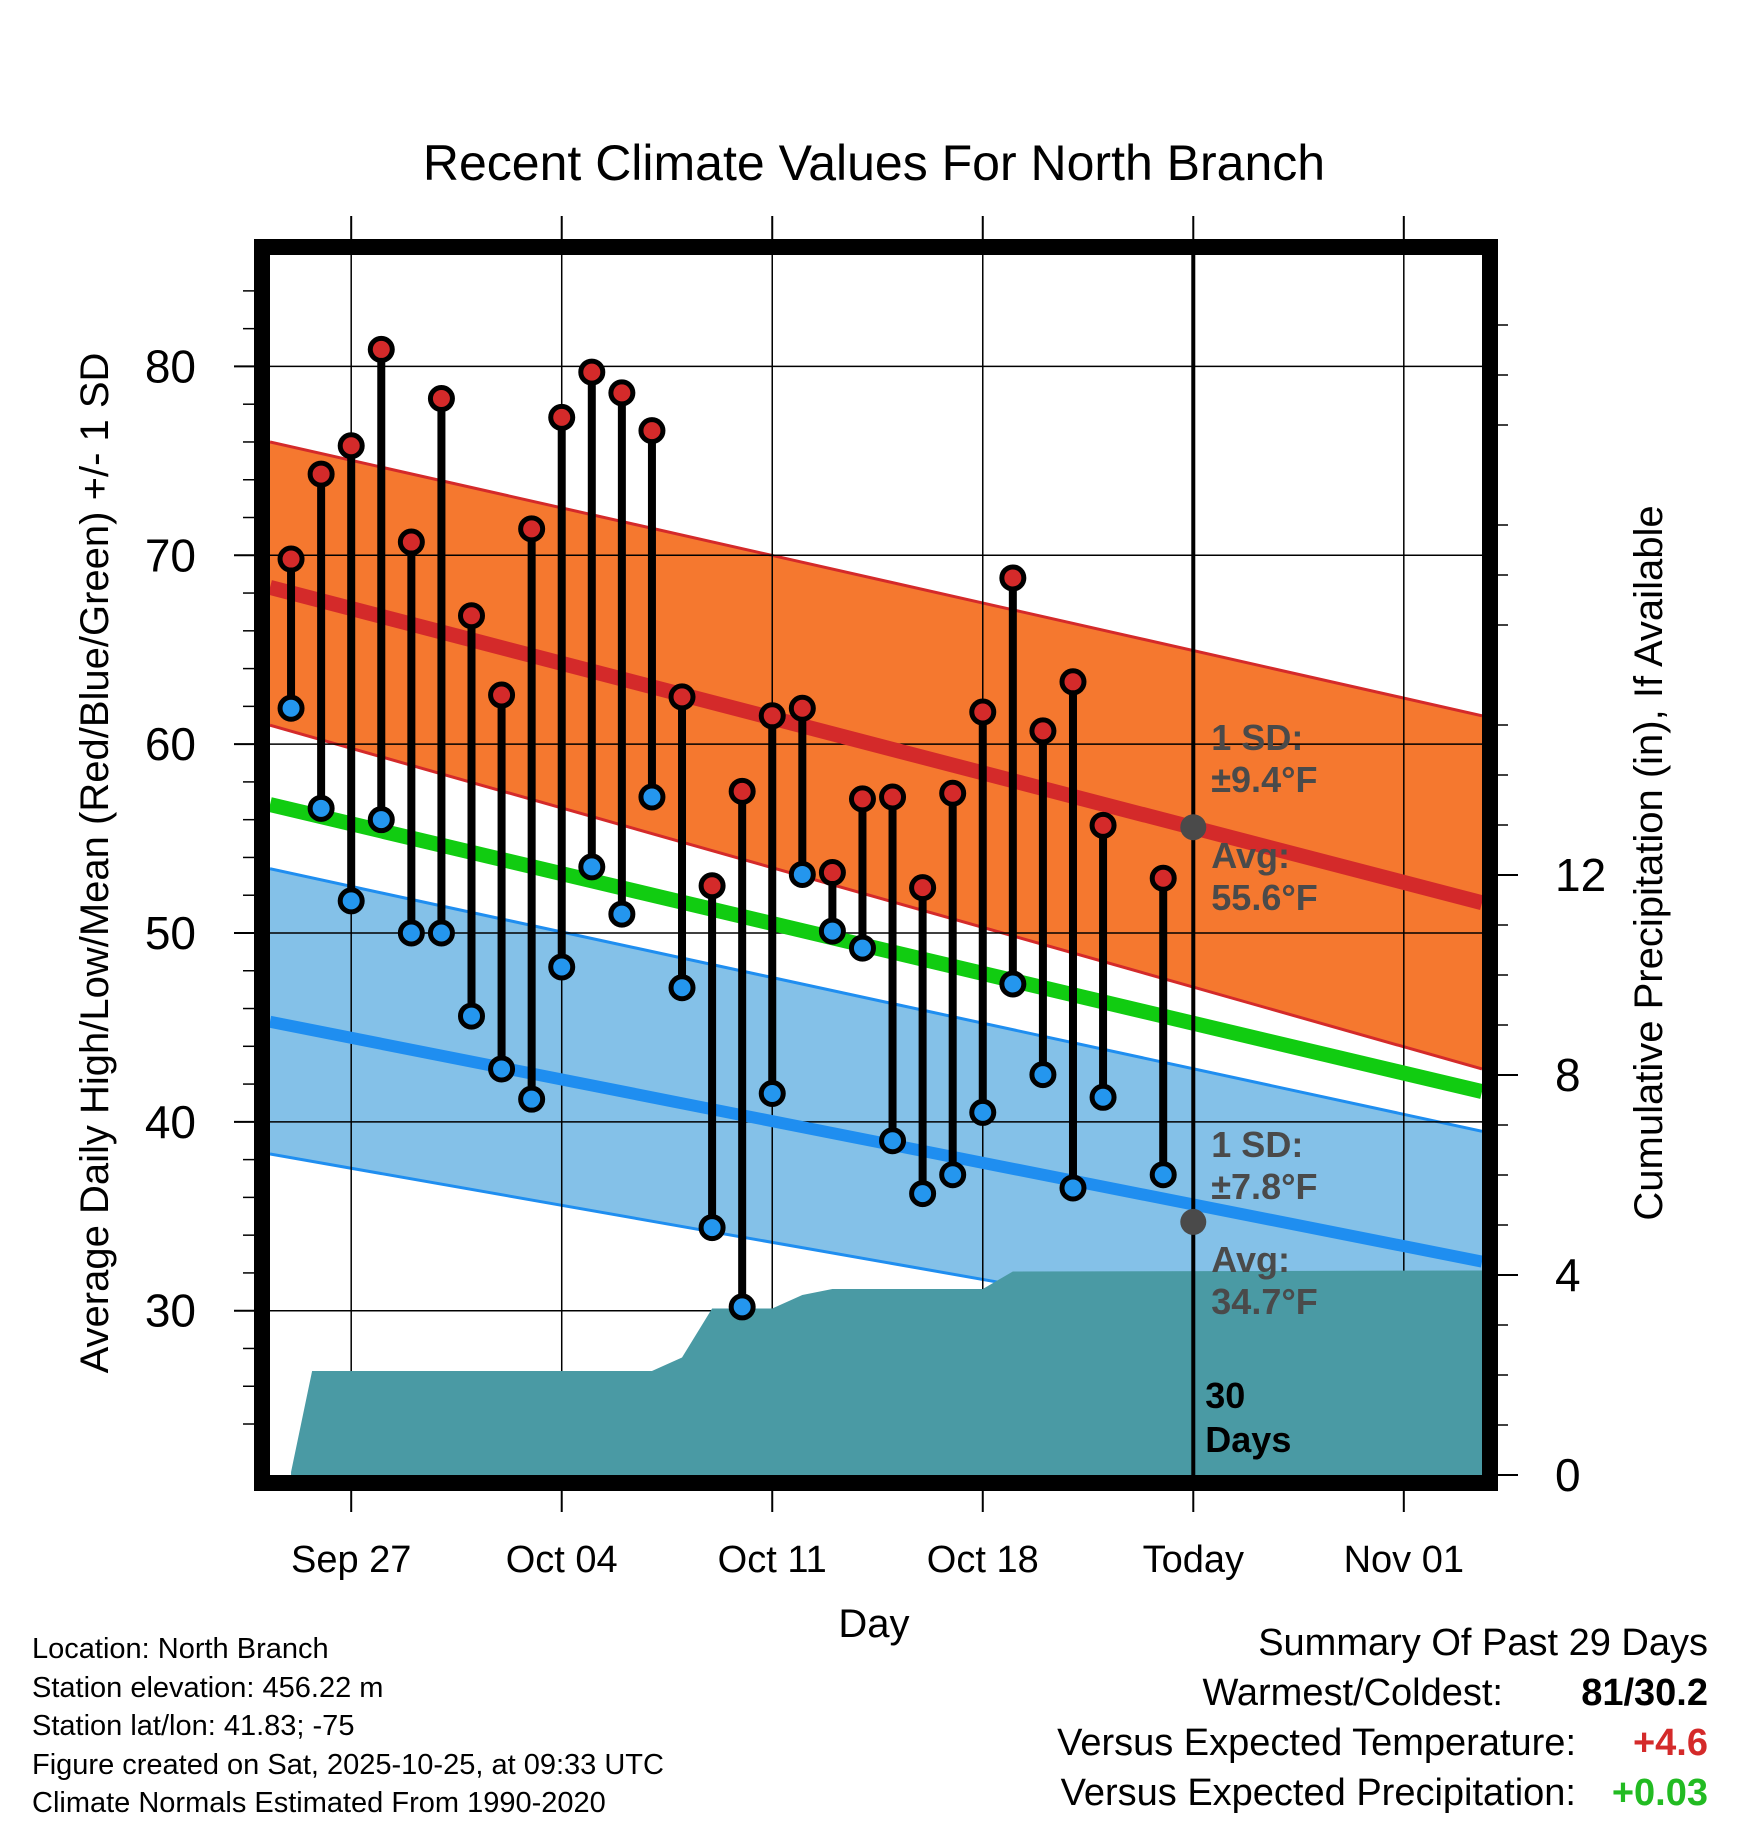 Image resolution: width=1748 pixels, height=1828 pixels. I want to click on high-sd-value: ±9.4°F, so click(1264, 779).